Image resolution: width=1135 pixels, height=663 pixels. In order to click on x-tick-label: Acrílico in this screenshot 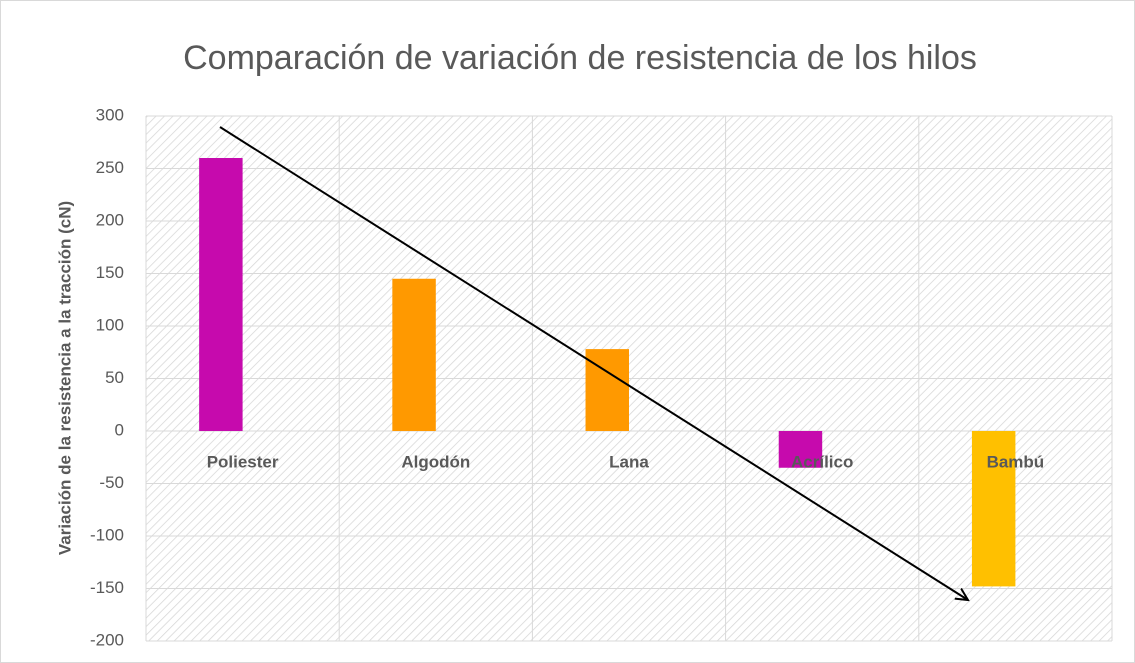, I will do `click(822, 461)`.